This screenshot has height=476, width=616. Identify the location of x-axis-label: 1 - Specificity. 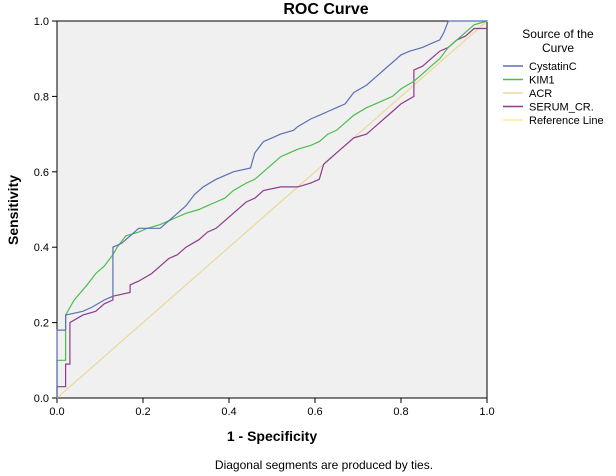
(272, 436).